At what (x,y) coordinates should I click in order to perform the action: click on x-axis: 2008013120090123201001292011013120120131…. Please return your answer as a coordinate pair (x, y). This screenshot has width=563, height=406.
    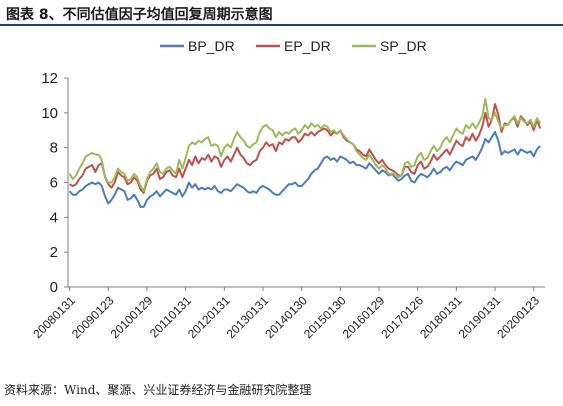
    Looking at the image, I should click on (287, 313).